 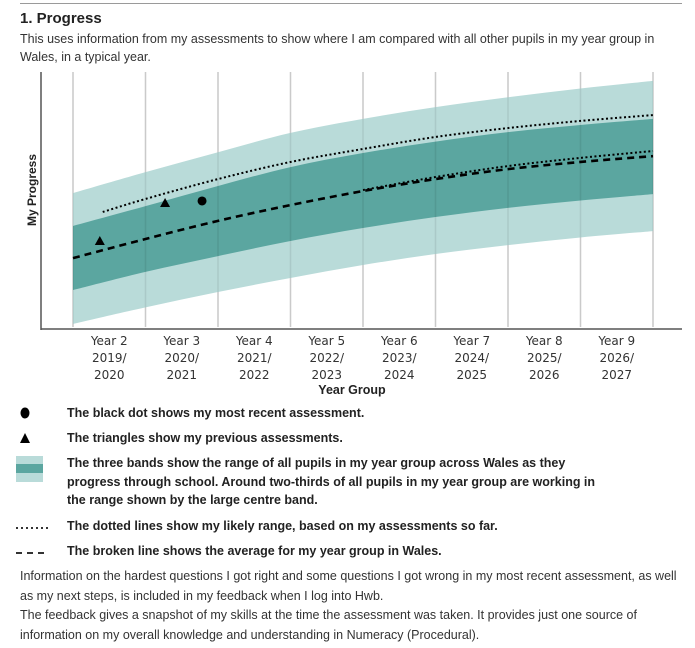 What do you see at coordinates (351, 3) in the screenshot?
I see `section-divider` at bounding box center [351, 3].